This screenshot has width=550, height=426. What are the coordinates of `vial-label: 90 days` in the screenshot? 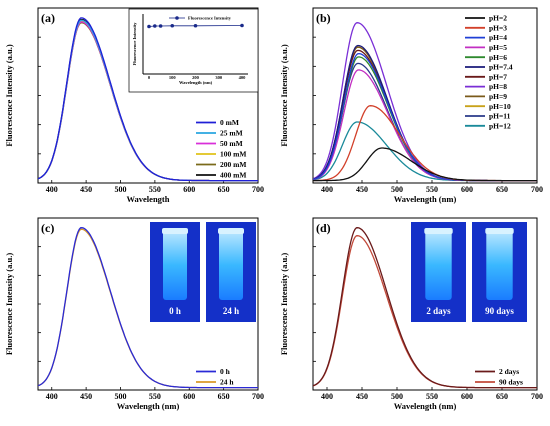 It's located at (499, 311).